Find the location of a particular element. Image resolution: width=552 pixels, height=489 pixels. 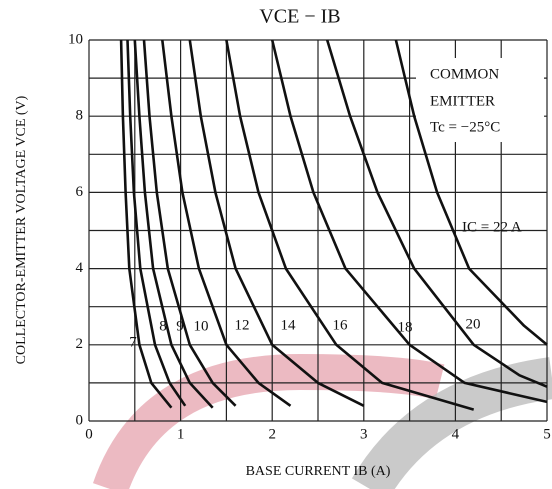

x-tick-label: 1 is located at coordinates (181, 434).